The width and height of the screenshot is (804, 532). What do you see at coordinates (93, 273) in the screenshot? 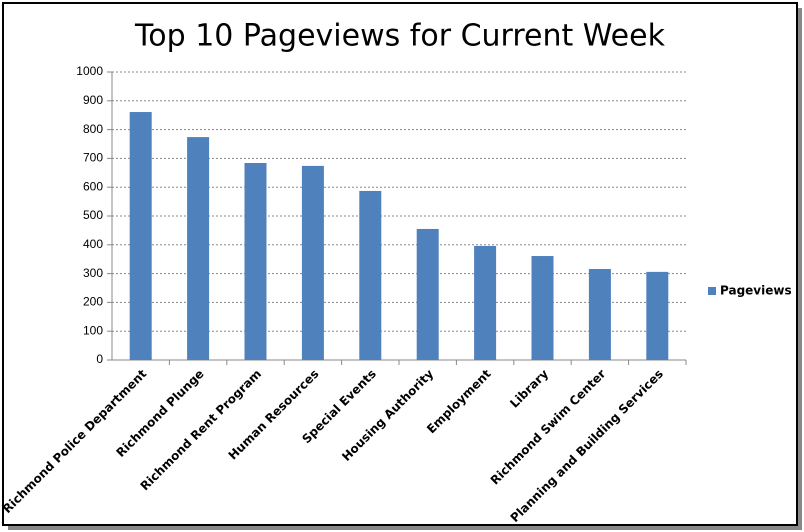
I see `y-tick-label: 300` at bounding box center [93, 273].